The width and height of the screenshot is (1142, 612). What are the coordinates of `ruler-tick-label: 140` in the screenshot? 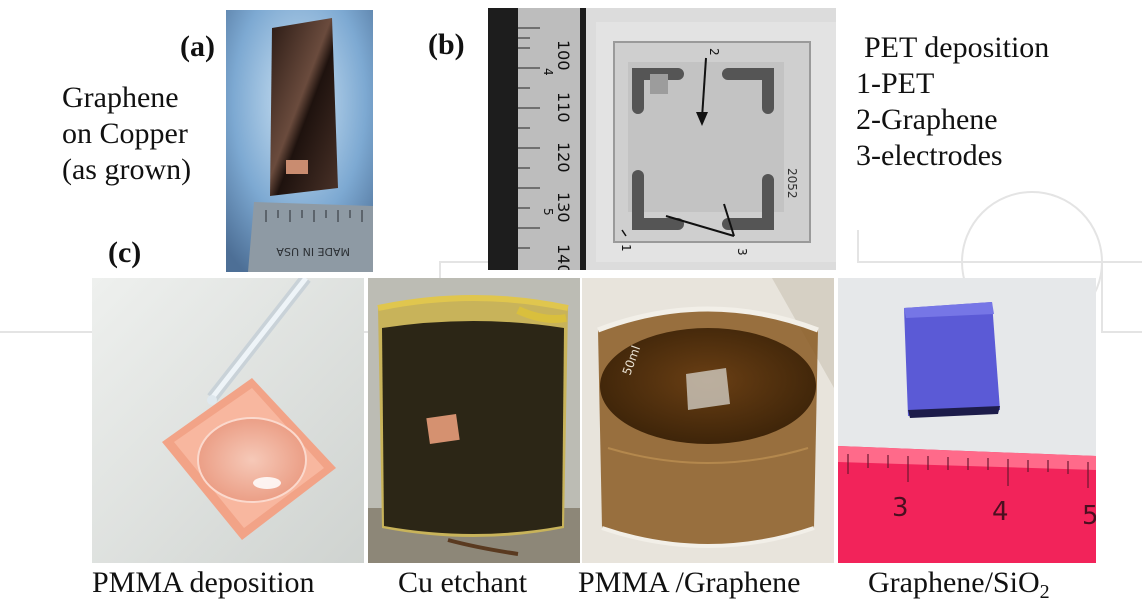 It's located at (563, 257).